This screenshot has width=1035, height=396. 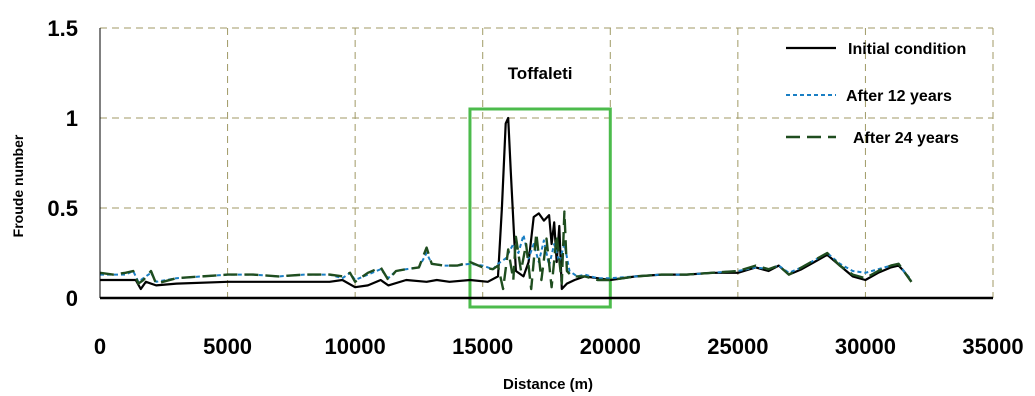 What do you see at coordinates (72, 118) in the screenshot?
I see `y-tick-label-2: 1` at bounding box center [72, 118].